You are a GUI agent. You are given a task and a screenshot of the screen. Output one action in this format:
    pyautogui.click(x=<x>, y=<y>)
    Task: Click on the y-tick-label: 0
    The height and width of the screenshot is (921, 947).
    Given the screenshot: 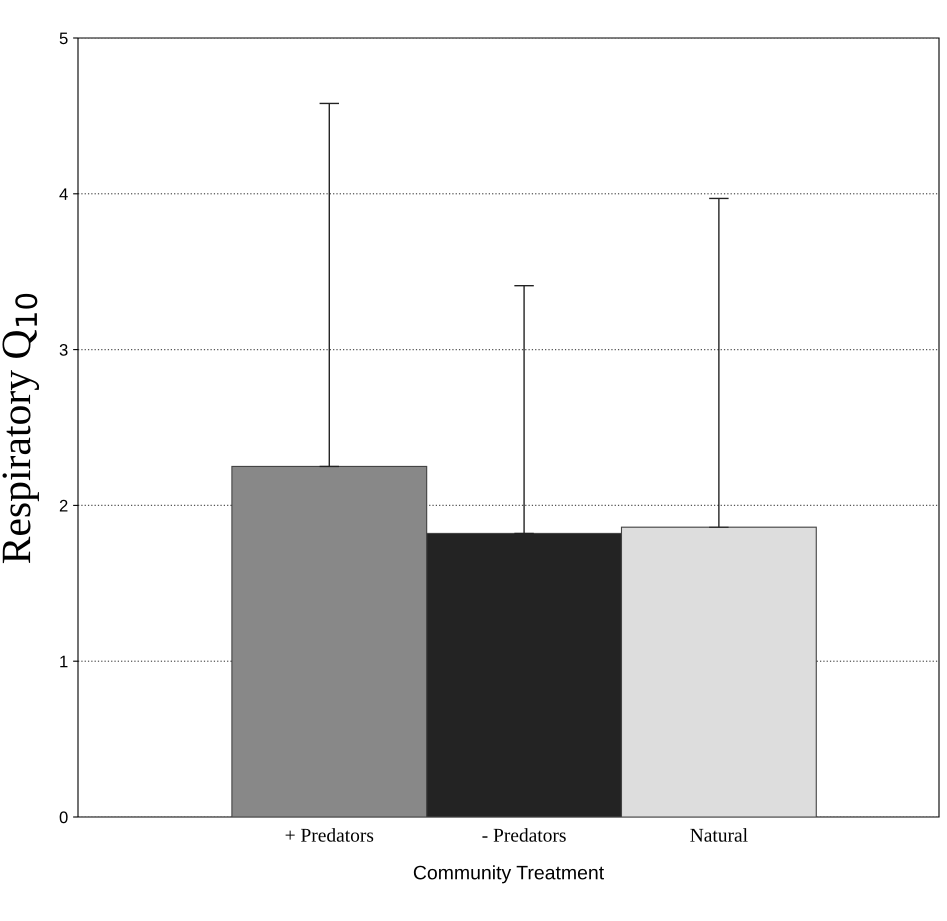 What is the action you would take?
    pyautogui.click(x=64, y=817)
    